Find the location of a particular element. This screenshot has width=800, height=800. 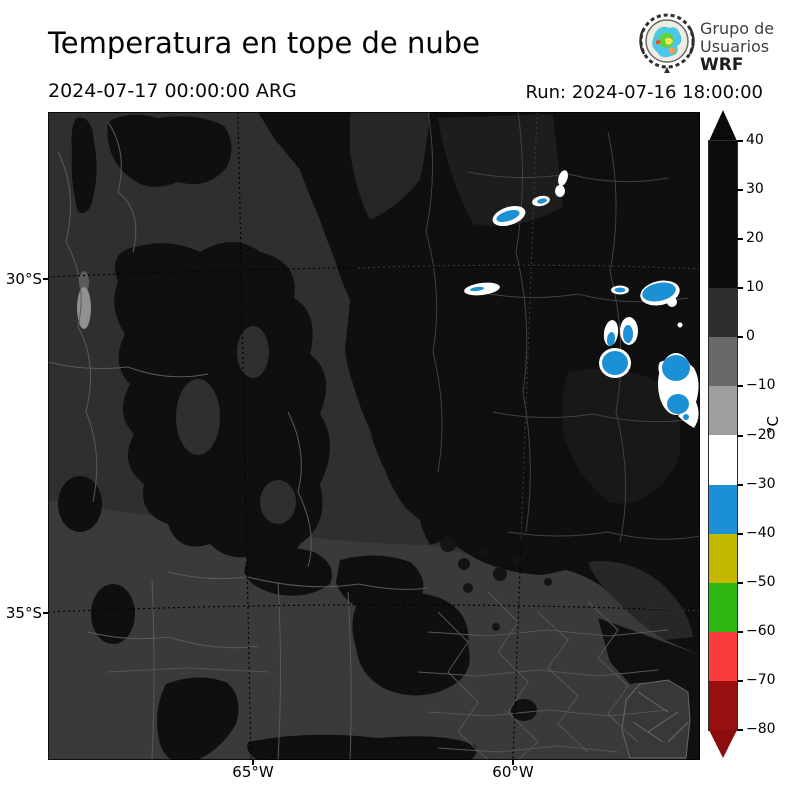

lon-tick-60W is located at coordinates (513, 762).